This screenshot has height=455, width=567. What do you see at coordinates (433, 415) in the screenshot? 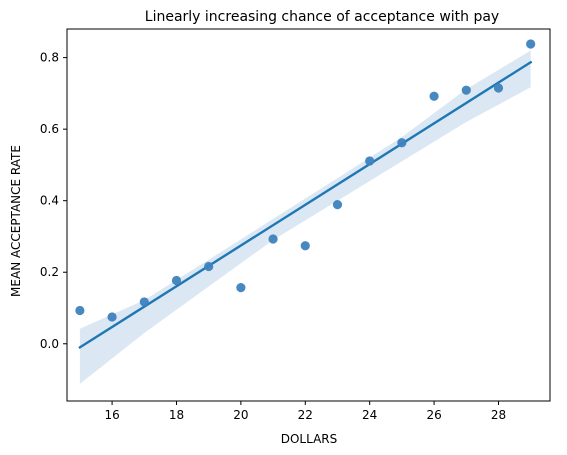
I see `x-tick-label: 26` at bounding box center [433, 415].